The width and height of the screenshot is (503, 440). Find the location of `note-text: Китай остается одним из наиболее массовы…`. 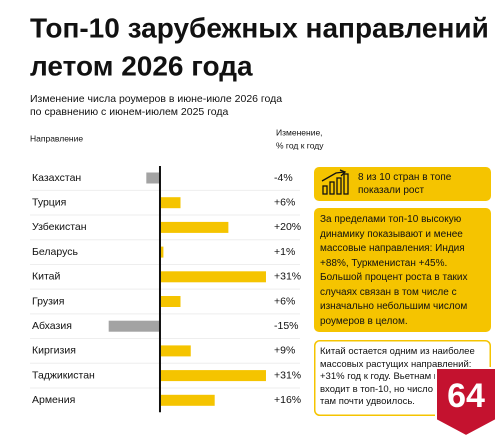

note-text: Китай остается одним из наиболее массовы… is located at coordinates (399, 376).